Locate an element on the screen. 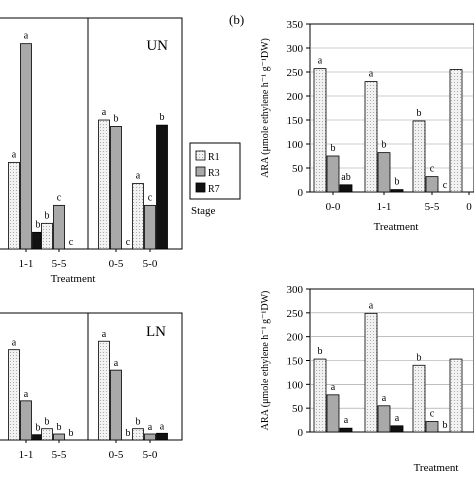 The width and height of the screenshot is (474, 479). panel-b-top-ytick-label: 100 is located at coordinates (295, 145).